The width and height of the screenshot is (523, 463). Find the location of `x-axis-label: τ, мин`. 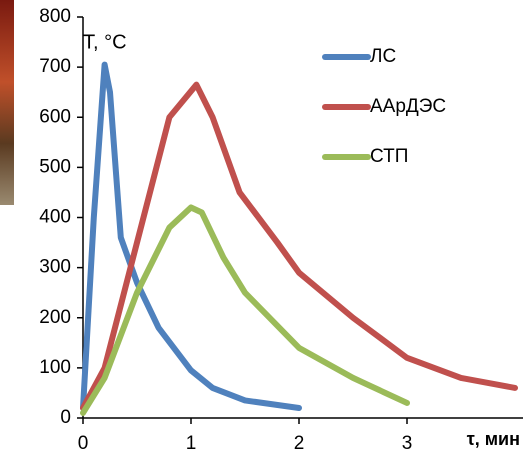

x-axis-label: τ, мин is located at coordinates (493, 439).